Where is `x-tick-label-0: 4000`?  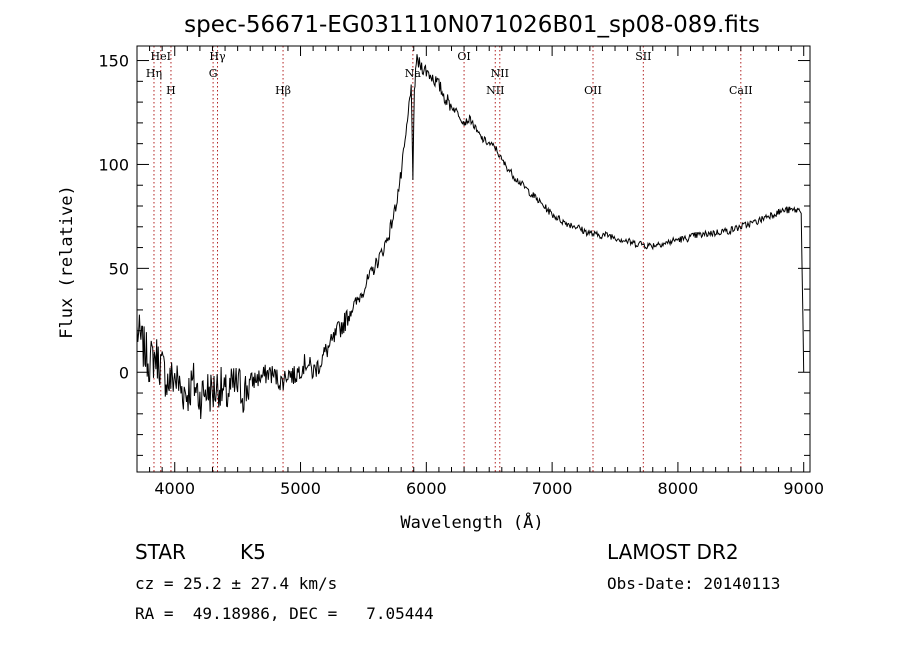 x-tick-label-0: 4000 is located at coordinates (174, 488).